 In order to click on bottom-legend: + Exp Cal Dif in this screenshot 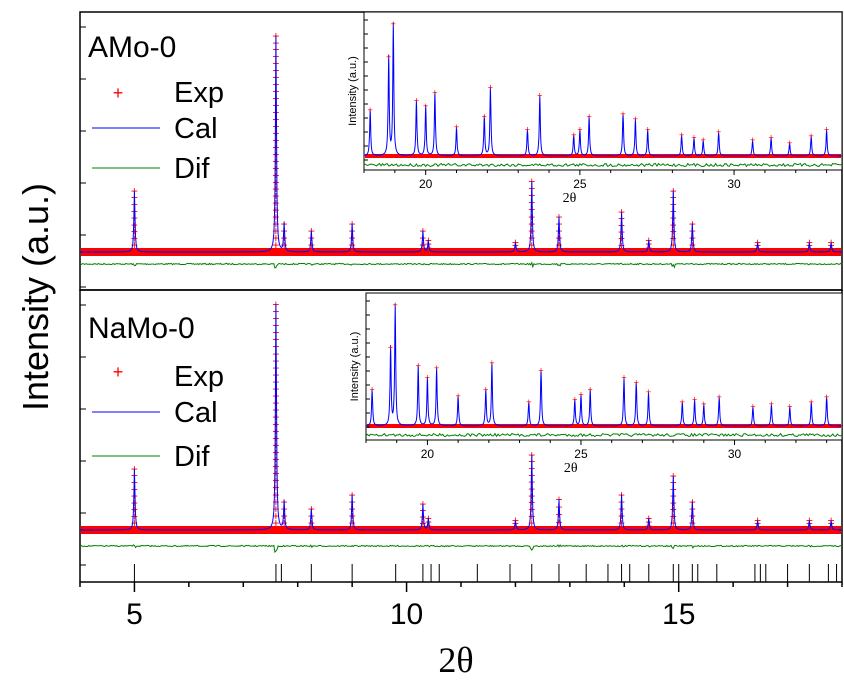, I will do `click(158, 417)`.